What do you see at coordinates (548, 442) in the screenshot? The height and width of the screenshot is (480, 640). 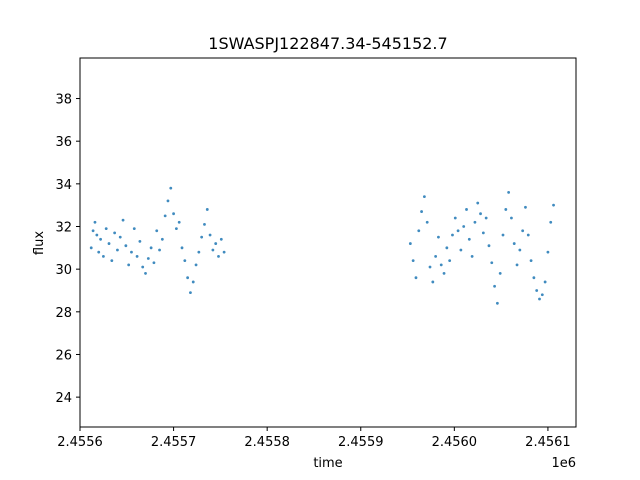 I see `x-tick-label: 2.4561` at bounding box center [548, 442].